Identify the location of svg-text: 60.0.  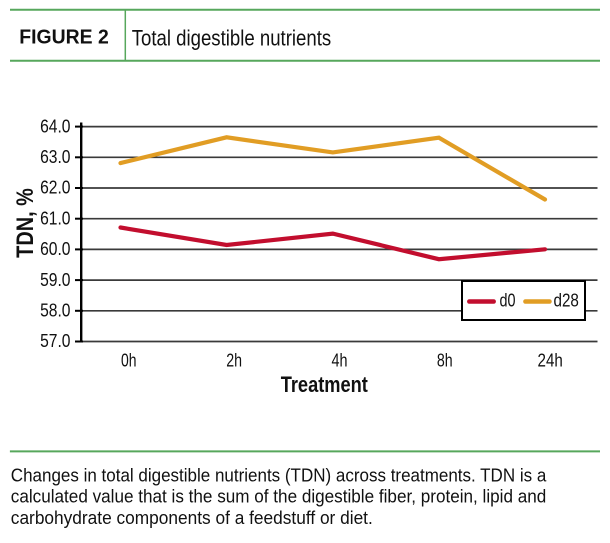
(55, 249).